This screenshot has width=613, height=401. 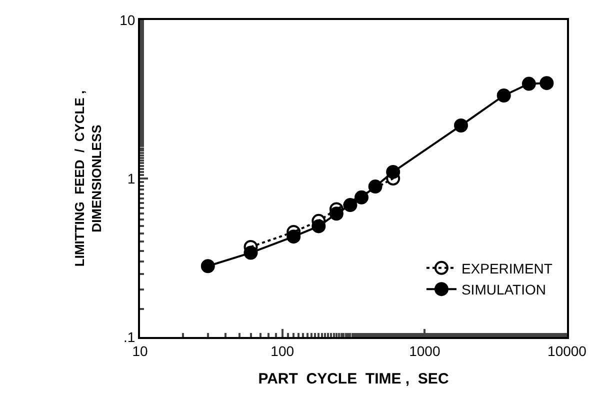 What do you see at coordinates (282, 350) in the screenshot?
I see `x-tick-label: 100` at bounding box center [282, 350].